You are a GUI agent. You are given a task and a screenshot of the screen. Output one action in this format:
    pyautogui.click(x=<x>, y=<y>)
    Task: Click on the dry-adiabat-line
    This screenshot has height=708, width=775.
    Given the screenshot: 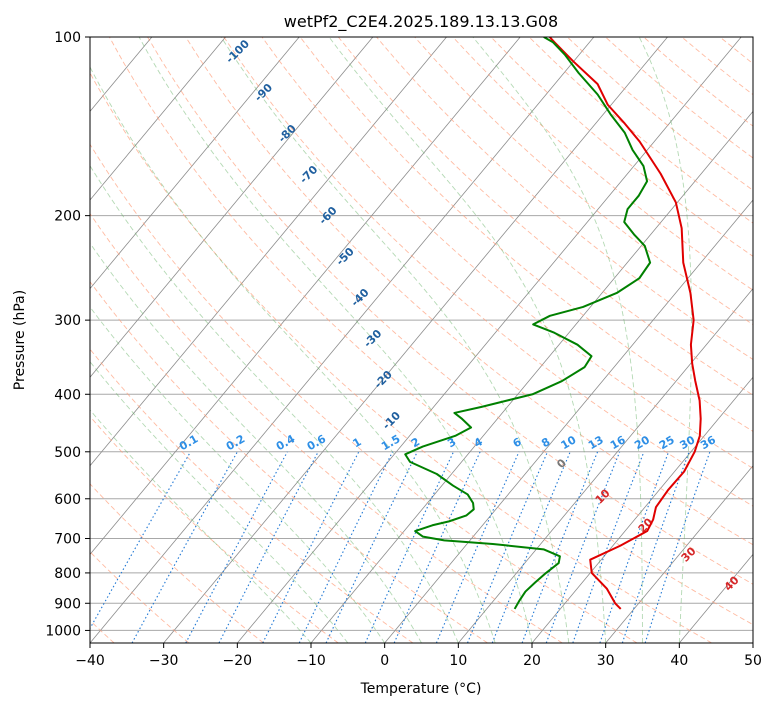 What is the action you would take?
    pyautogui.click(x=177, y=563)
    